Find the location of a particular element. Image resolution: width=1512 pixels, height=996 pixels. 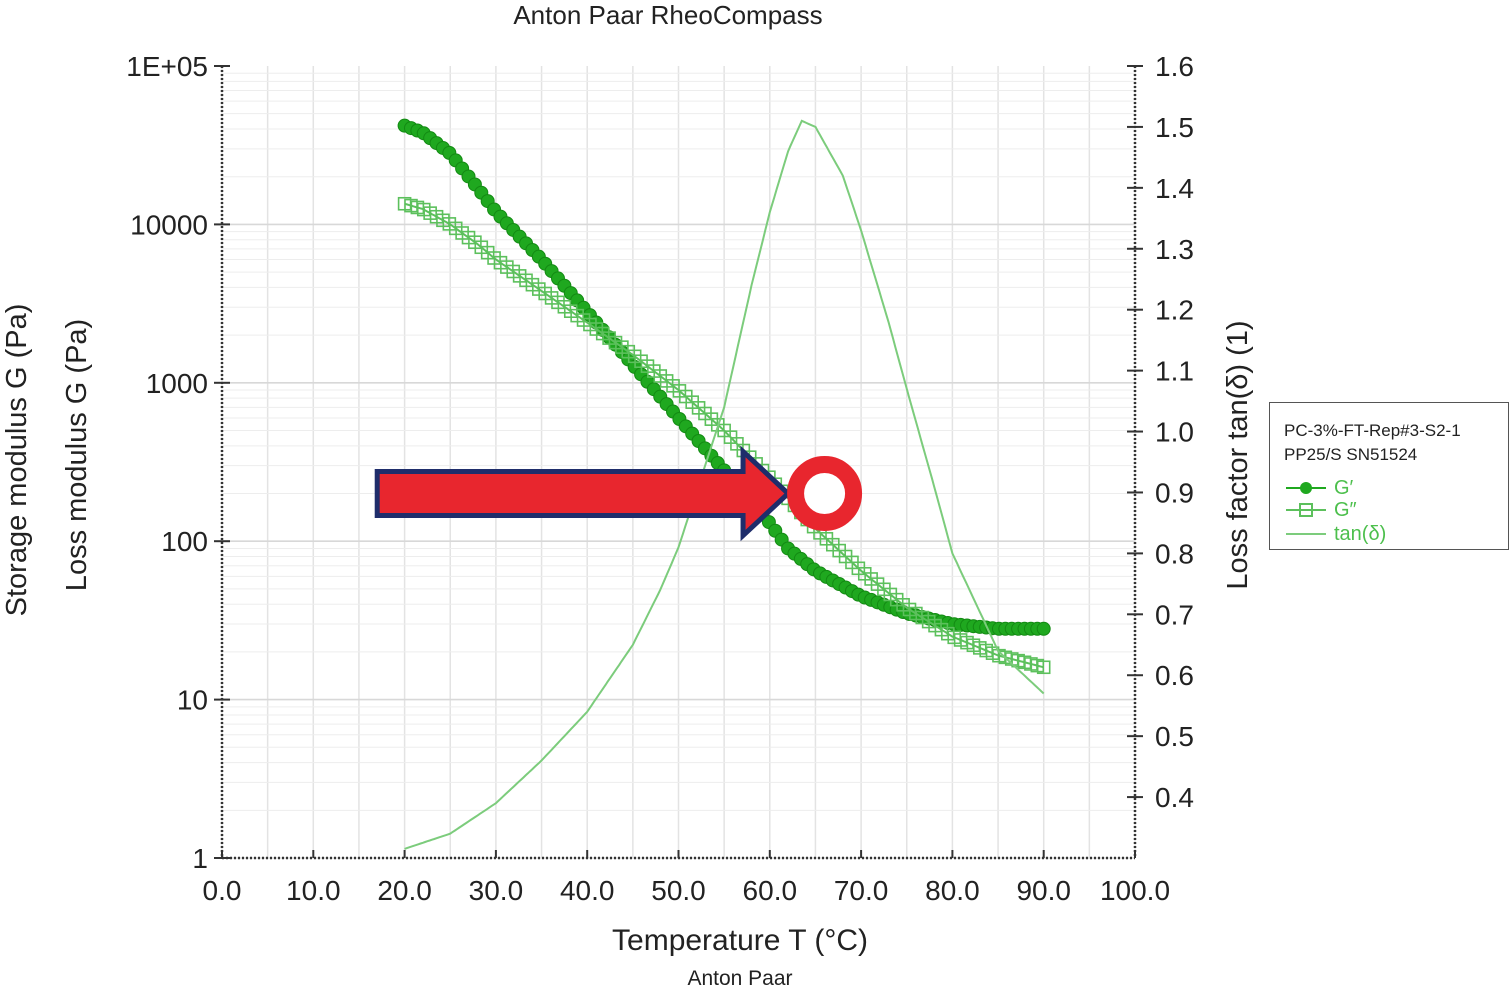

y-axis-label-right: Loss factor tan(δ) (1) is located at coordinates (1238, 454).